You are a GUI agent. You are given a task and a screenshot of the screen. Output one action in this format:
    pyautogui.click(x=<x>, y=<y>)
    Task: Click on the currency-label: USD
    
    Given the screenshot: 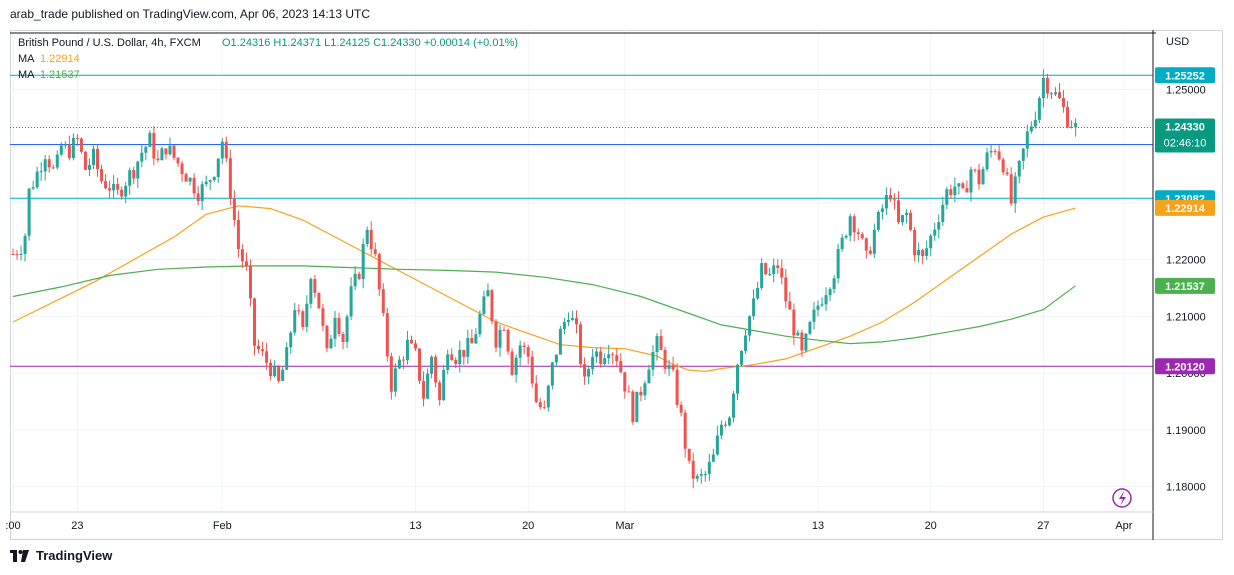 What is the action you would take?
    pyautogui.click(x=1177, y=42)
    